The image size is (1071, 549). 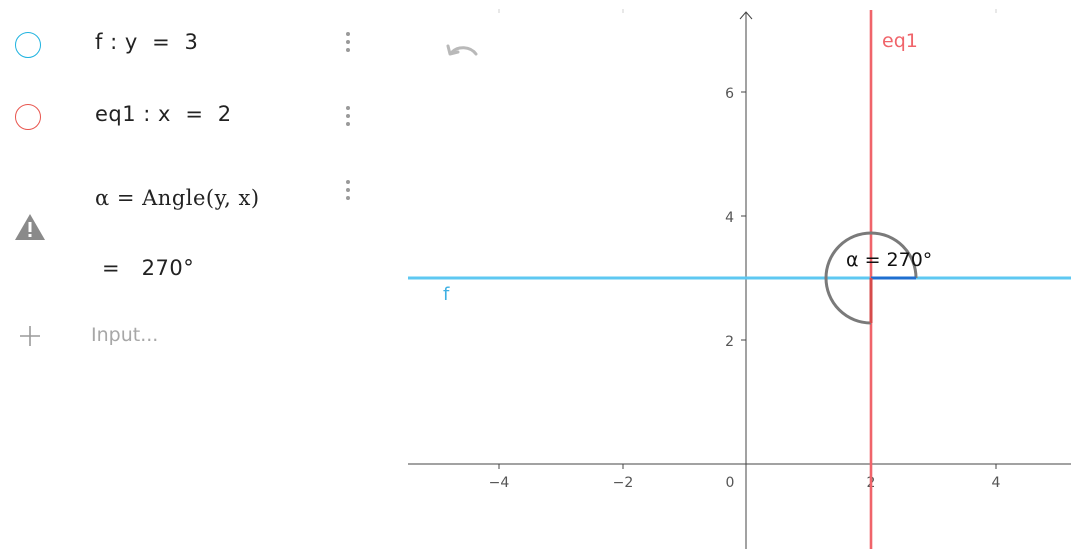 I want to click on y-axis-arrow, so click(x=746, y=15).